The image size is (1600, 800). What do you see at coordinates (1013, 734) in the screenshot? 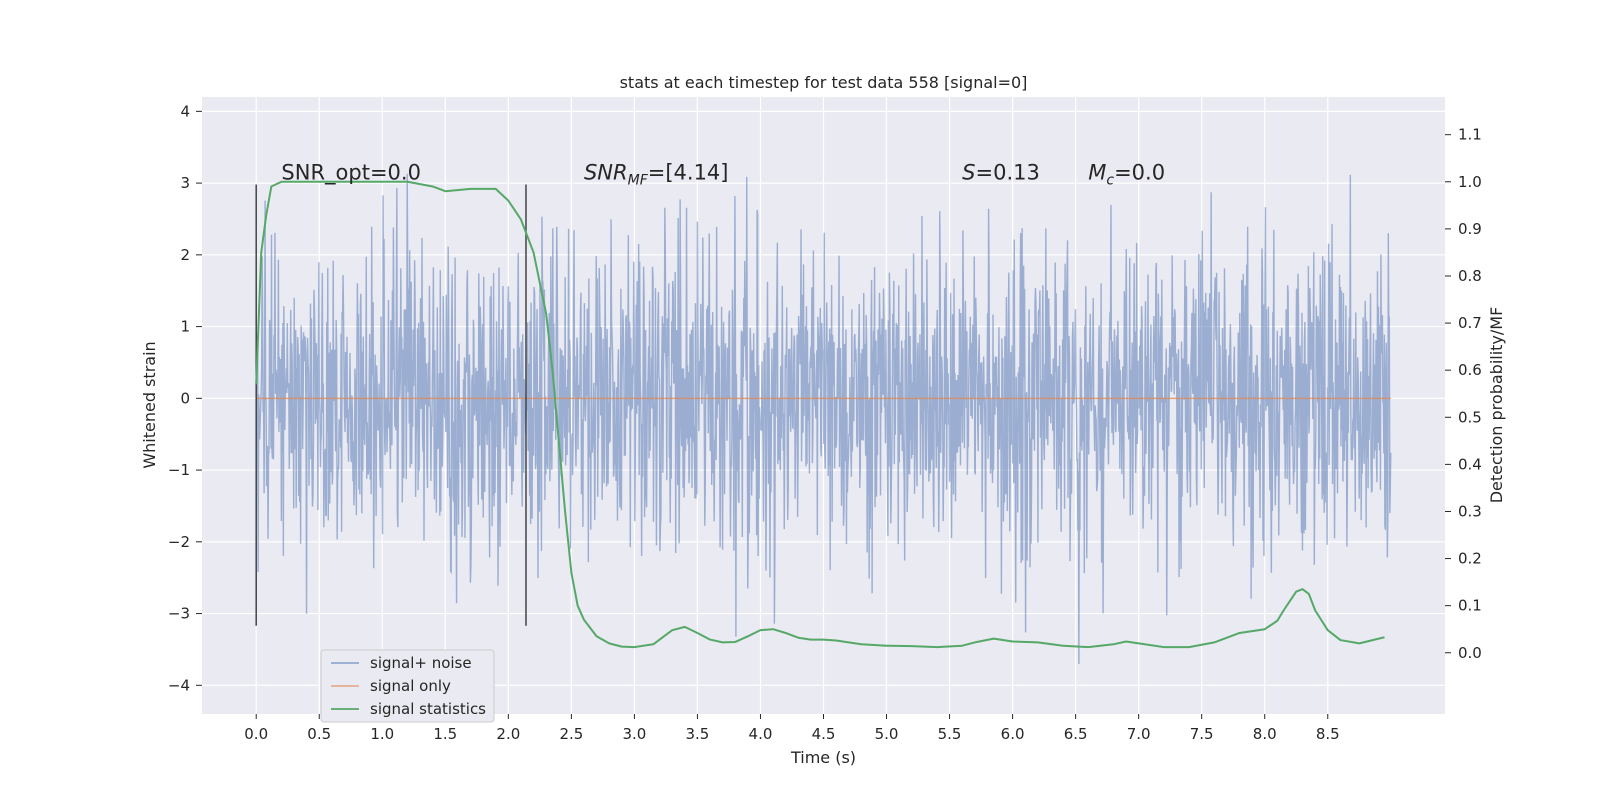
I see `x-tick-label-12: 6.0` at bounding box center [1013, 734].